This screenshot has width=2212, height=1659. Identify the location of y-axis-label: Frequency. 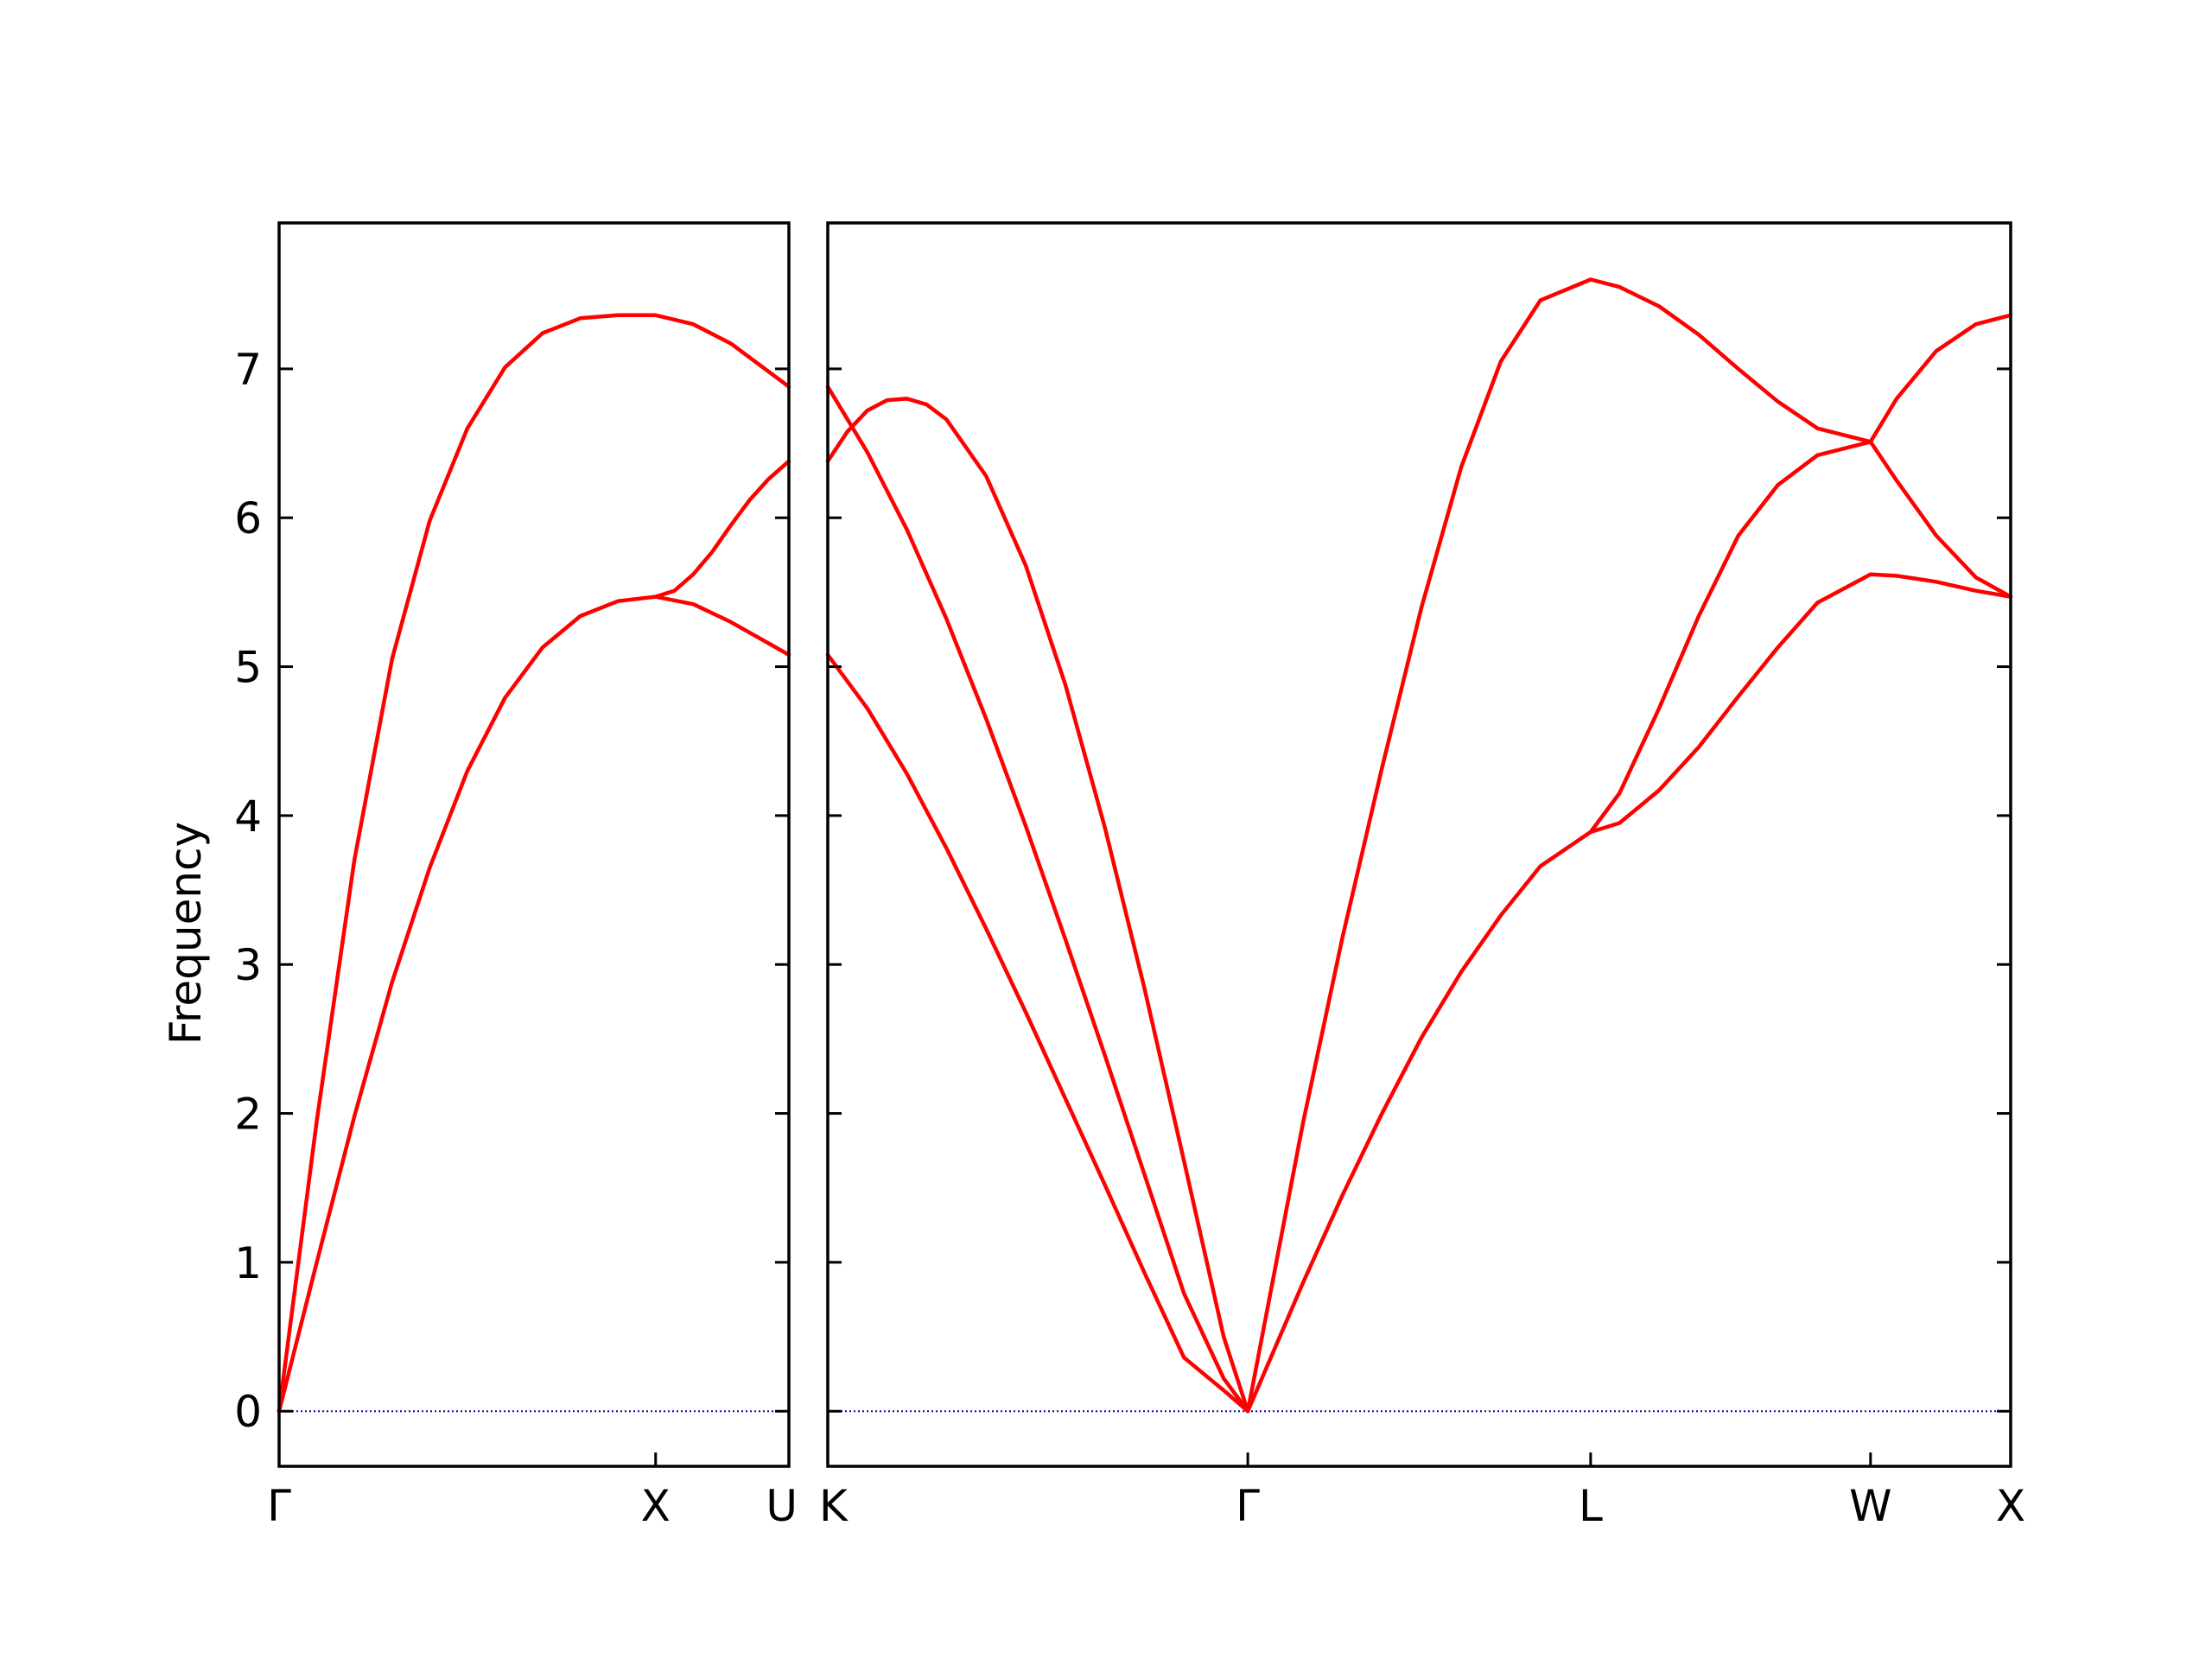
(186, 933).